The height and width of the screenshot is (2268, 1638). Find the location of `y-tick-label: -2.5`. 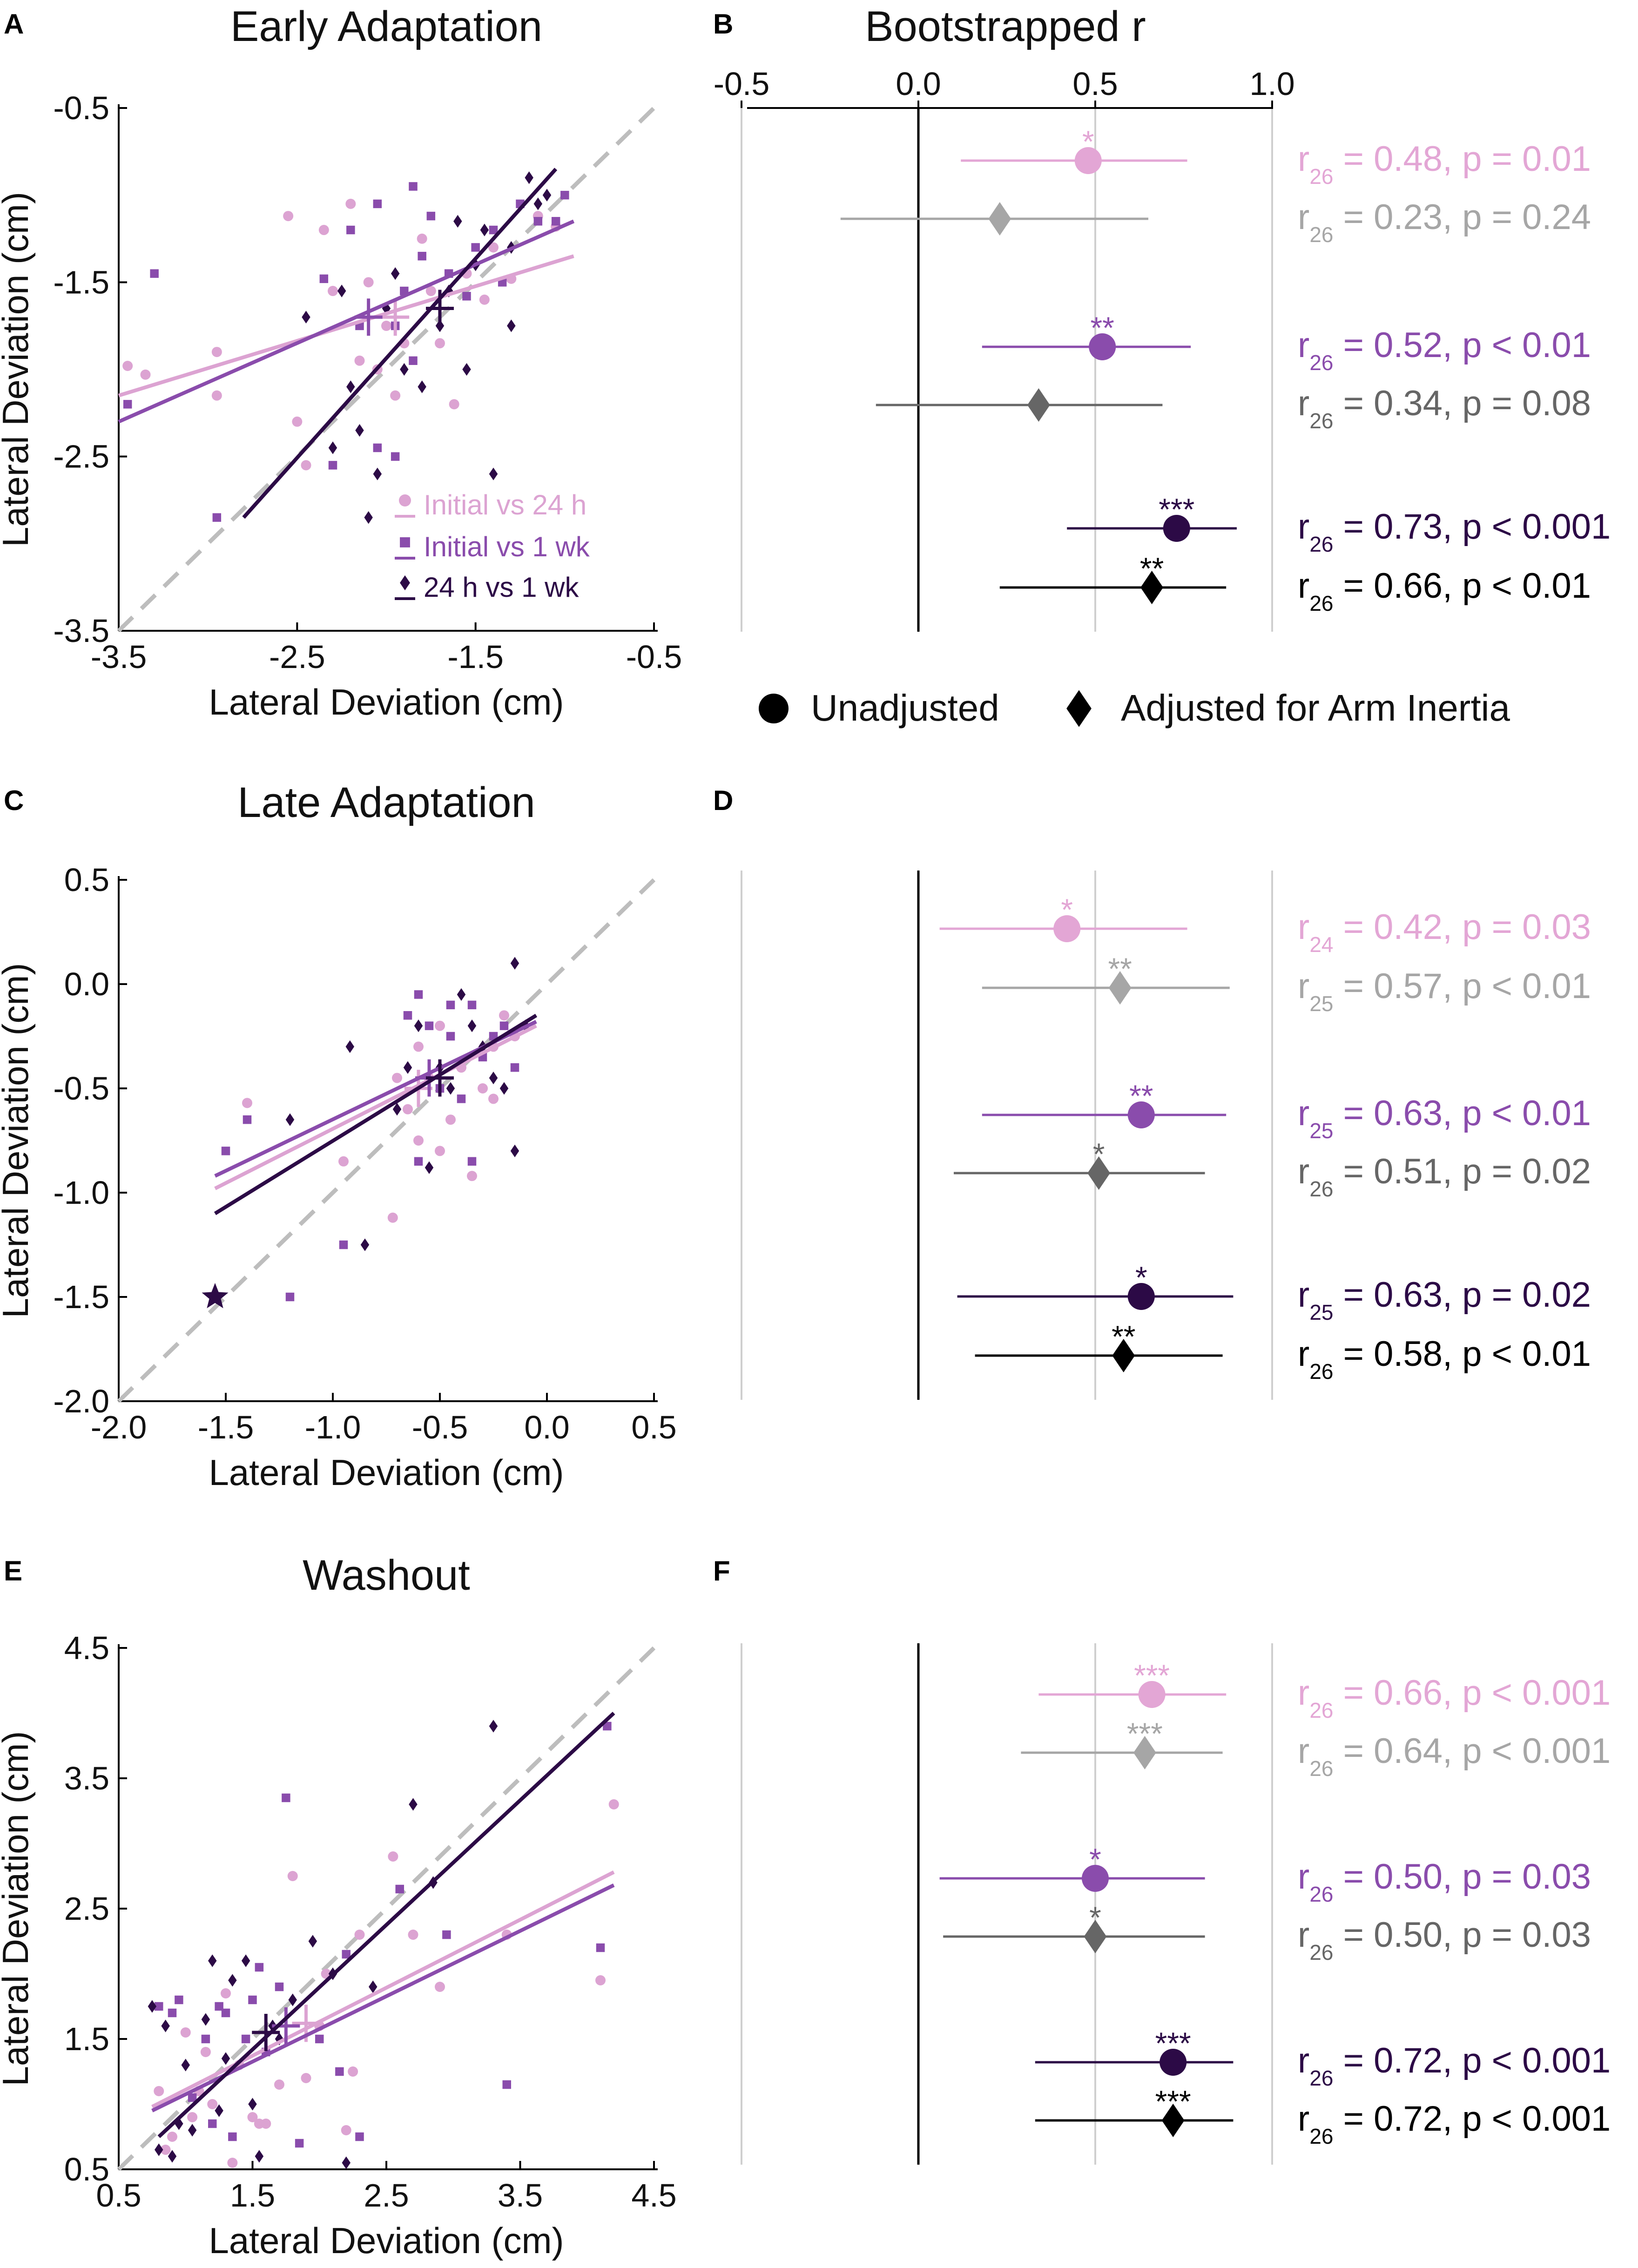

y-tick-label: -2.5 is located at coordinates (81, 457).